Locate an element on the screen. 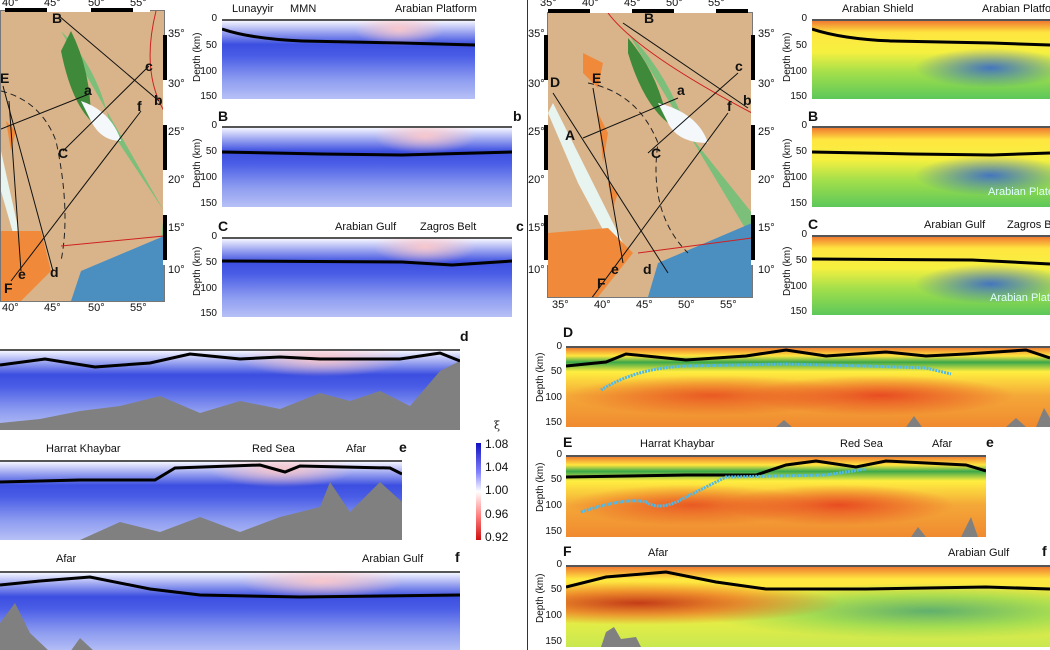  cross-section-D-vs is located at coordinates (808, 386).